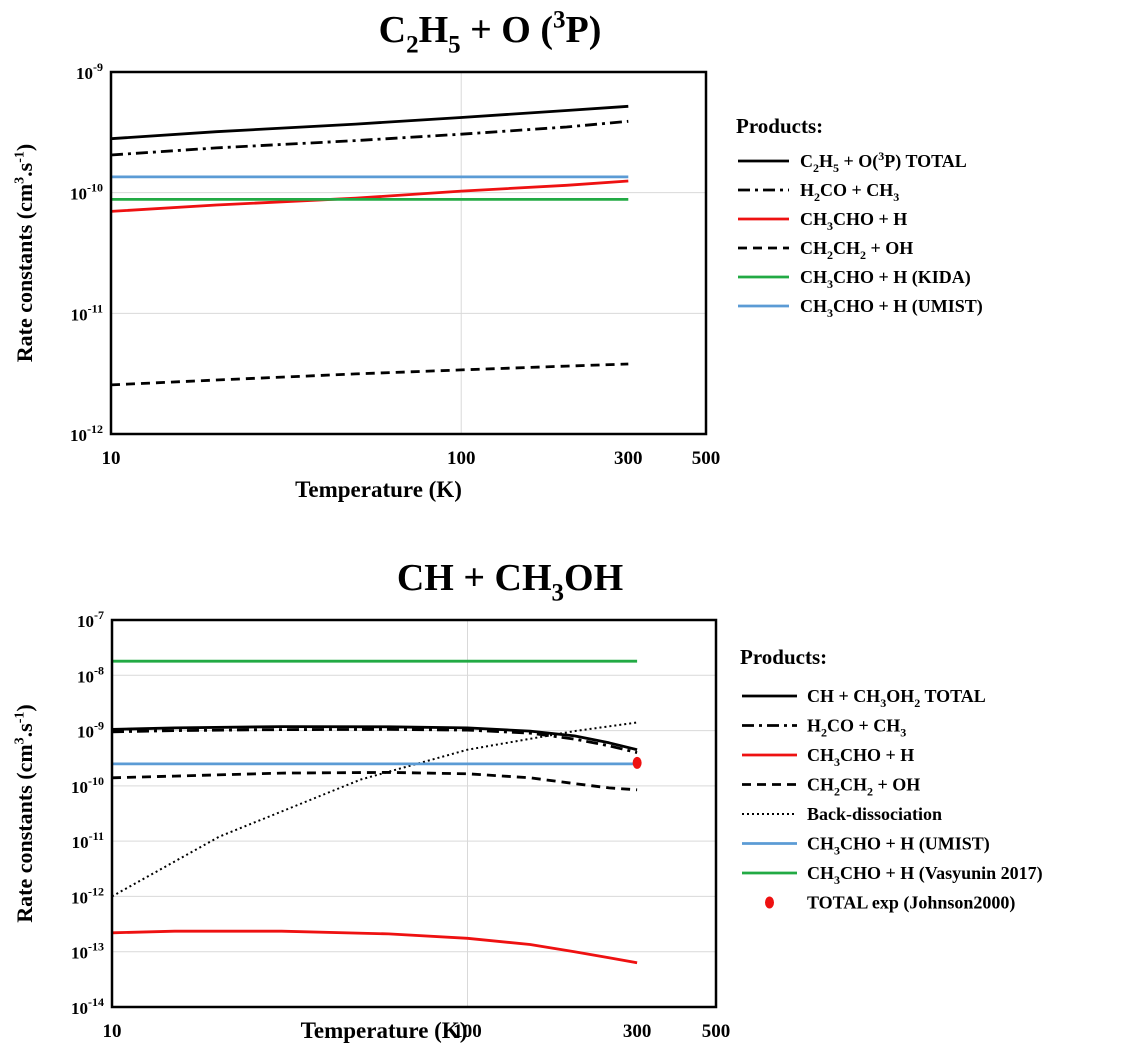 The width and height of the screenshot is (1131, 1051). Describe the element at coordinates (885, 279) in the screenshot. I see `legend-entry-label: CH3​CHO + H (KIDA)` at that location.